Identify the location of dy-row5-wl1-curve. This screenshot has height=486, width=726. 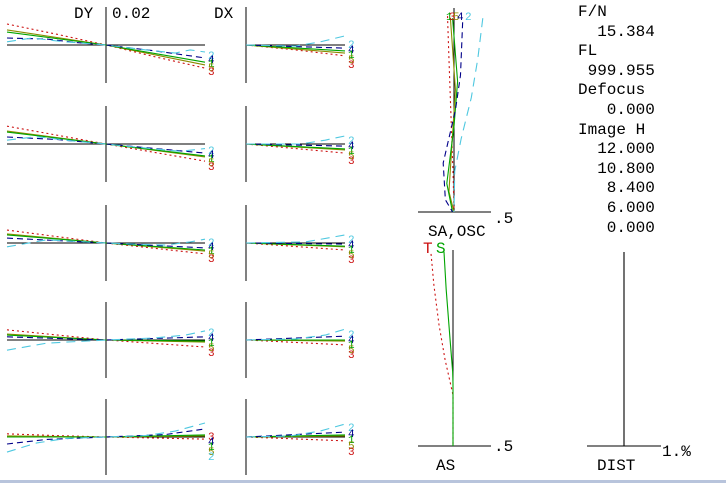
(106, 436).